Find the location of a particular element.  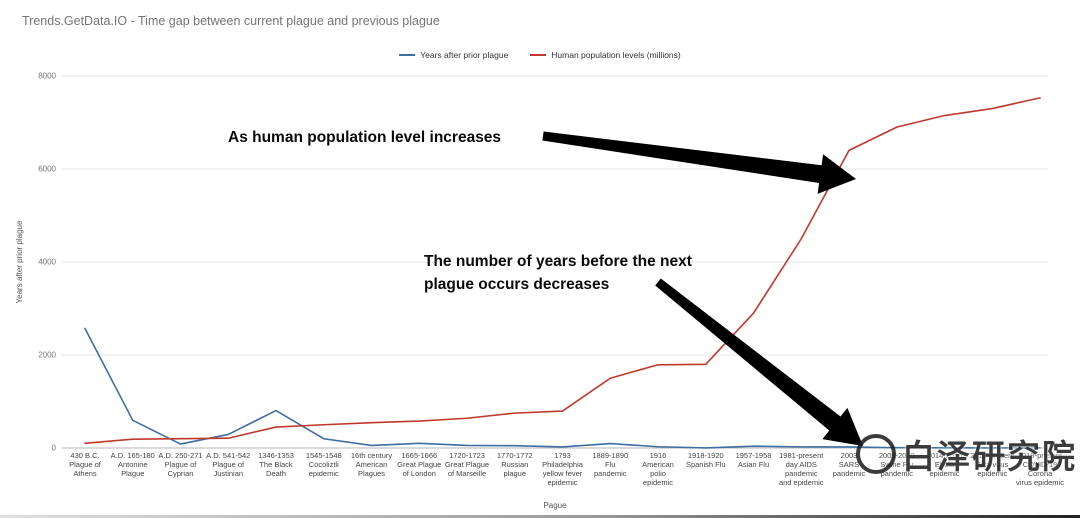

x-tick-label: of Marseille is located at coordinates (467, 473).